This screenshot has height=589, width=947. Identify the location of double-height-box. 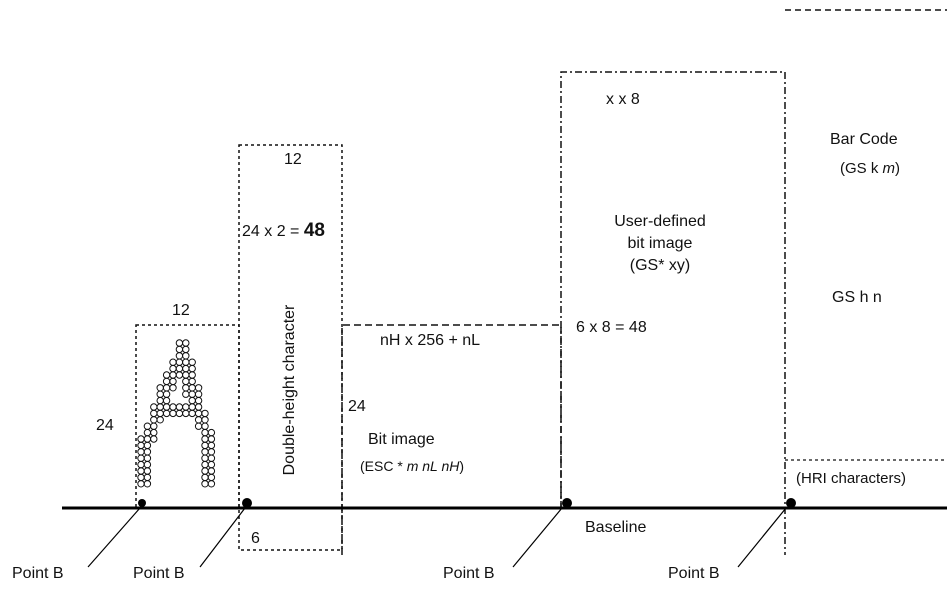
(290, 347).